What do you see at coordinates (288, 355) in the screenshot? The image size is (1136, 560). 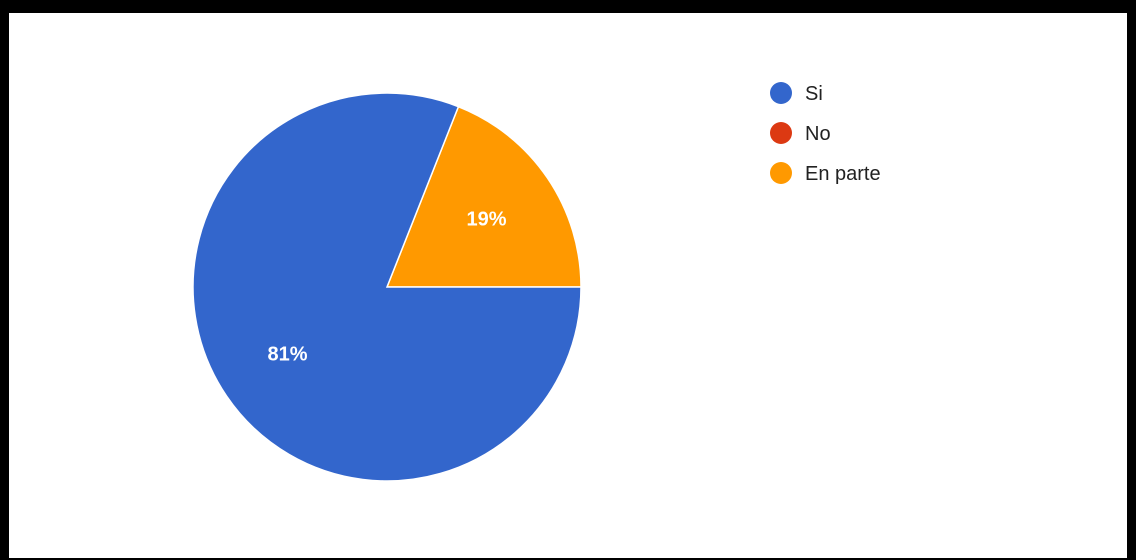 I see `slice-label-si: 81%` at bounding box center [288, 355].